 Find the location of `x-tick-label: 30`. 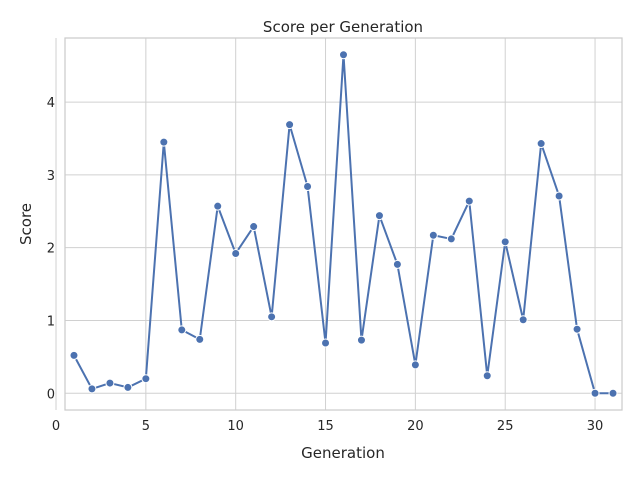

x-tick-label: 30 is located at coordinates (595, 426).